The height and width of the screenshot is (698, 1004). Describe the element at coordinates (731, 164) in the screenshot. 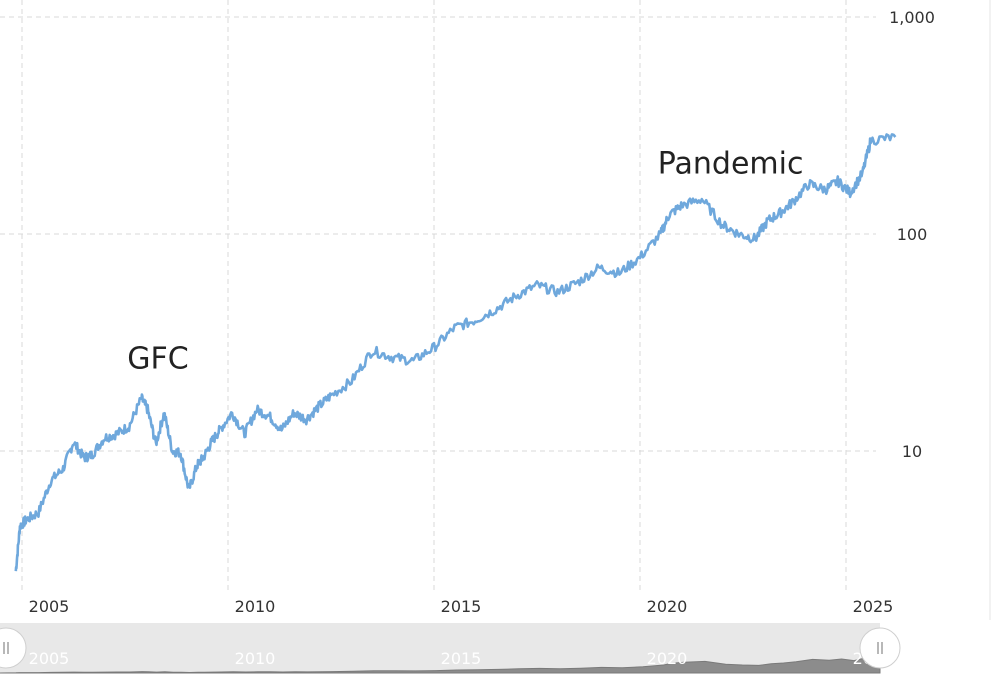

I see `chart-annotation: Pandemic` at that location.